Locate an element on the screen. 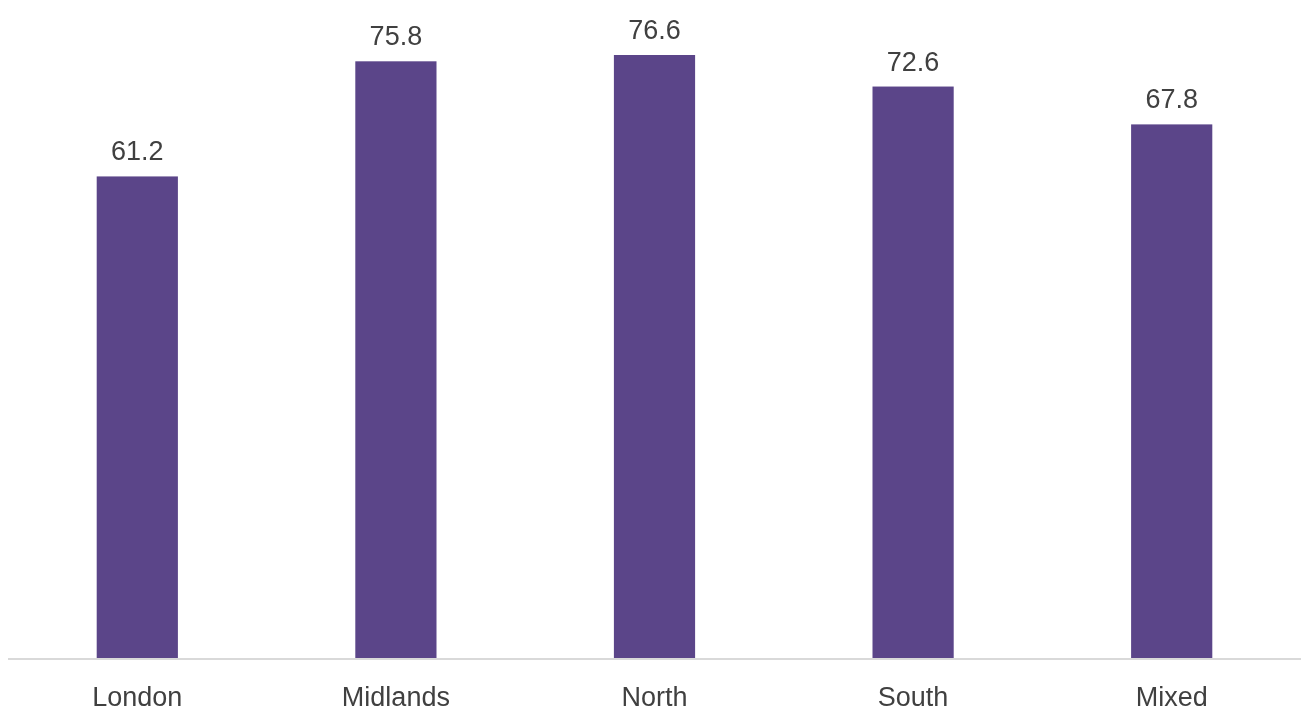 This screenshot has width=1301, height=711. x-tick-label: Mixed is located at coordinates (1171, 696).